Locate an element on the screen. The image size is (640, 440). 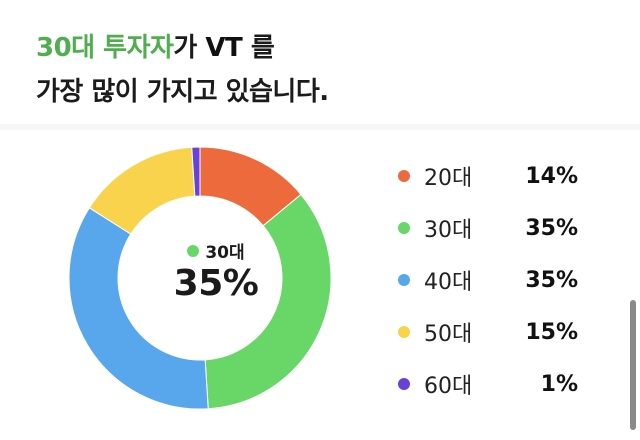
center-category: 30대 is located at coordinates (225, 253).